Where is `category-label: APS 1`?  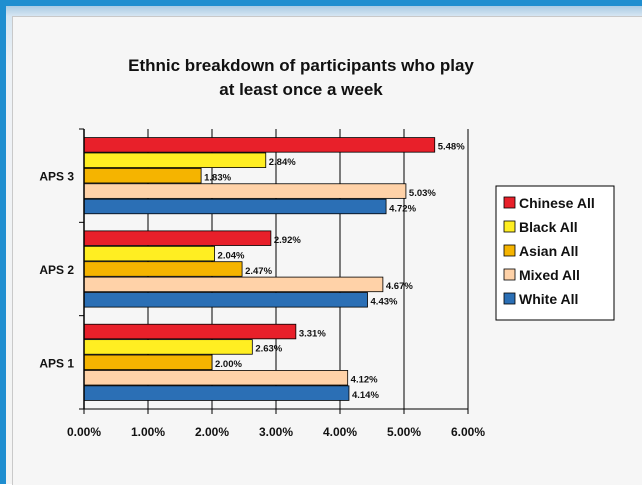 category-label: APS 1 is located at coordinates (56, 363).